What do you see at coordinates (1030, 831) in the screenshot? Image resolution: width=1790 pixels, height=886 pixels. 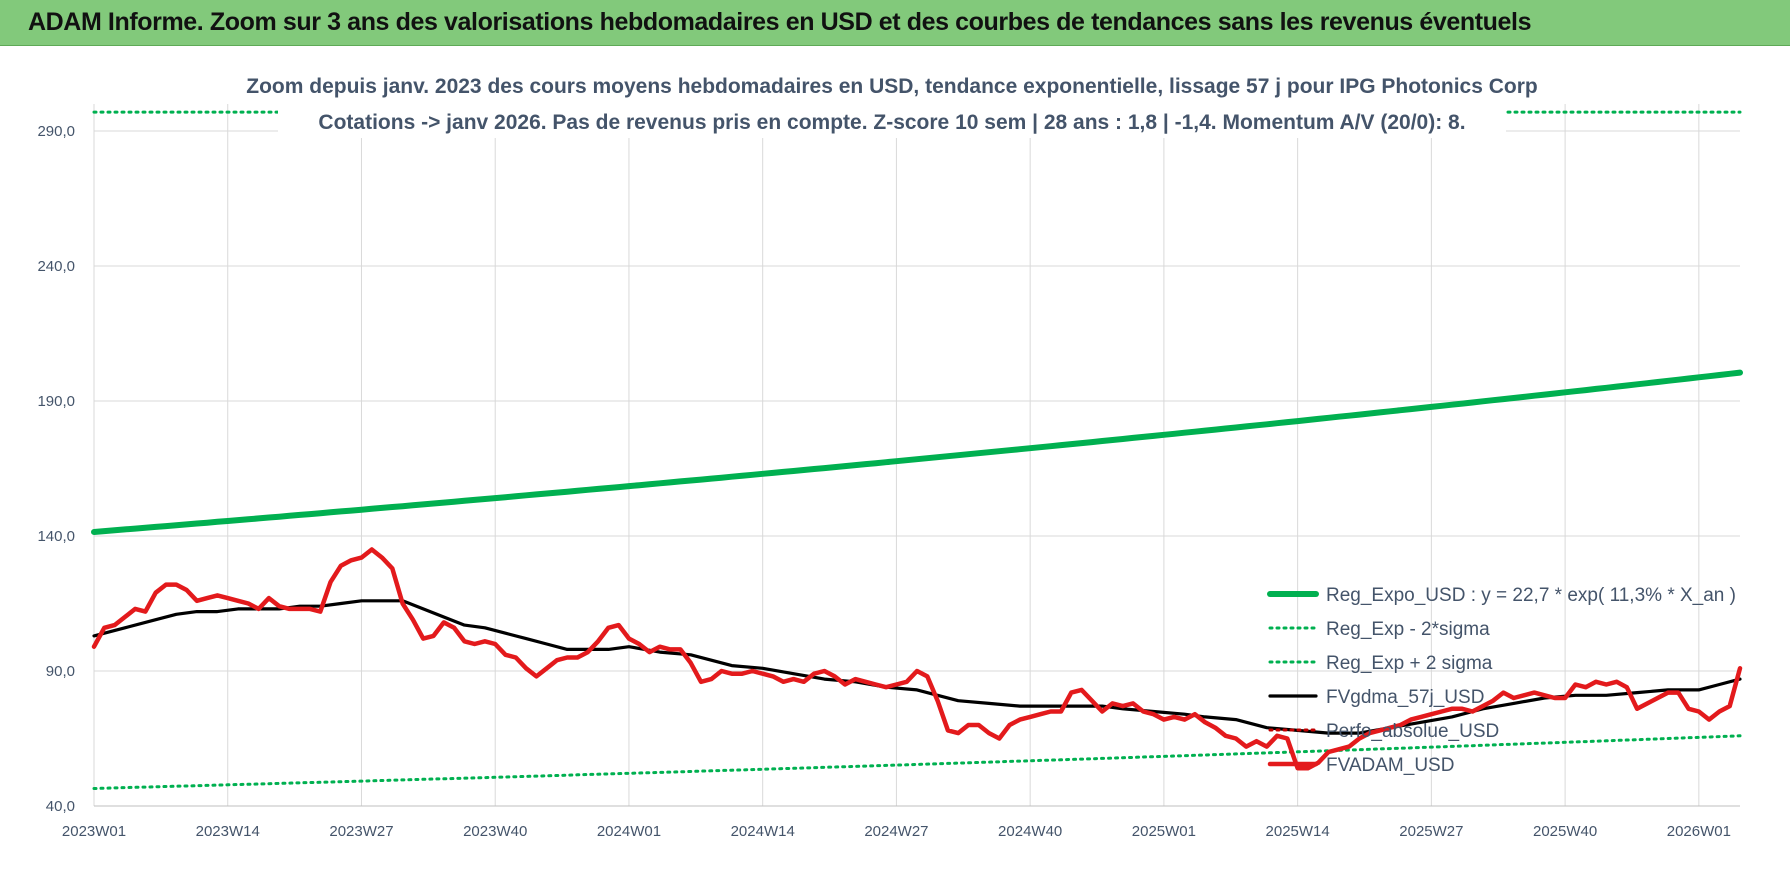 I see `x-tick-label: 2024W40` at bounding box center [1030, 831].